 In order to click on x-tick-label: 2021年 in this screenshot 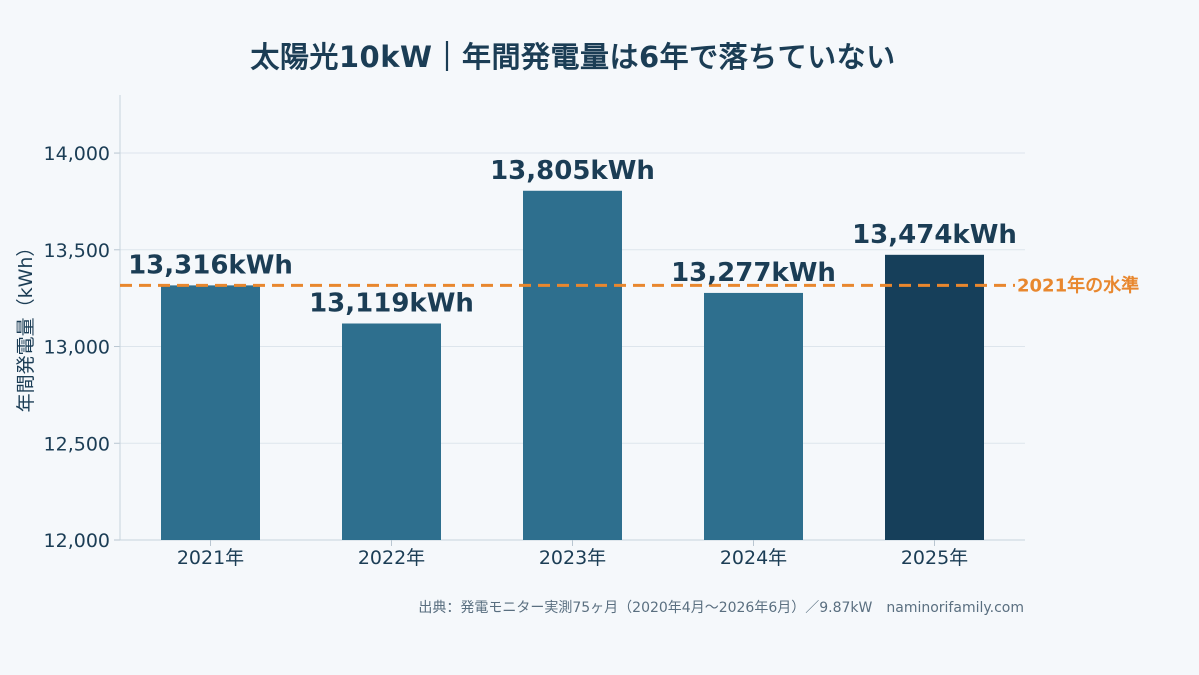, I will do `click(210, 558)`.